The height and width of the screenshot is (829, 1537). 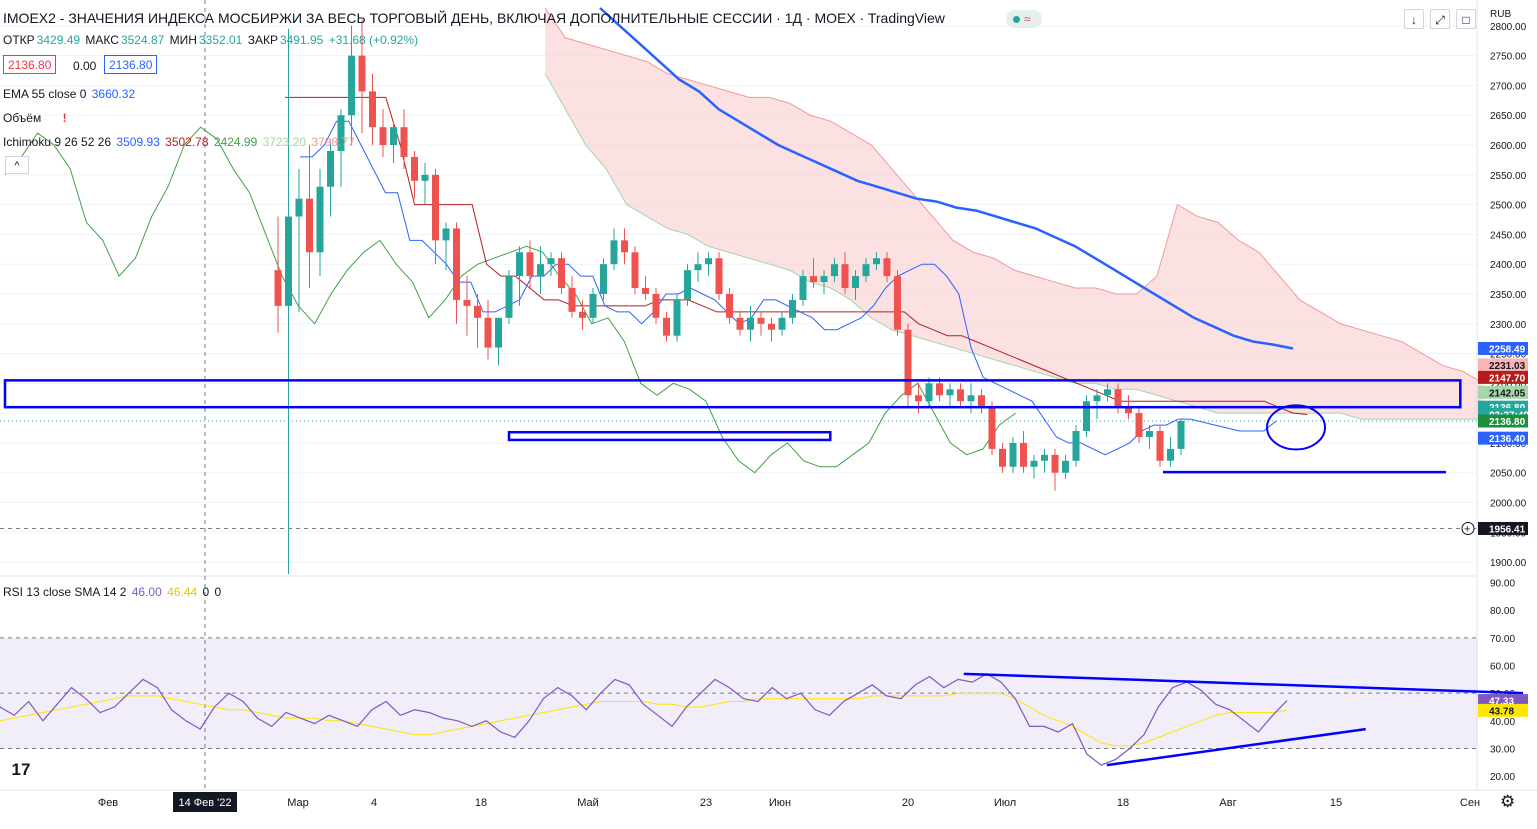 I want to click on time-tick-label: Июл, so click(x=1005, y=803).